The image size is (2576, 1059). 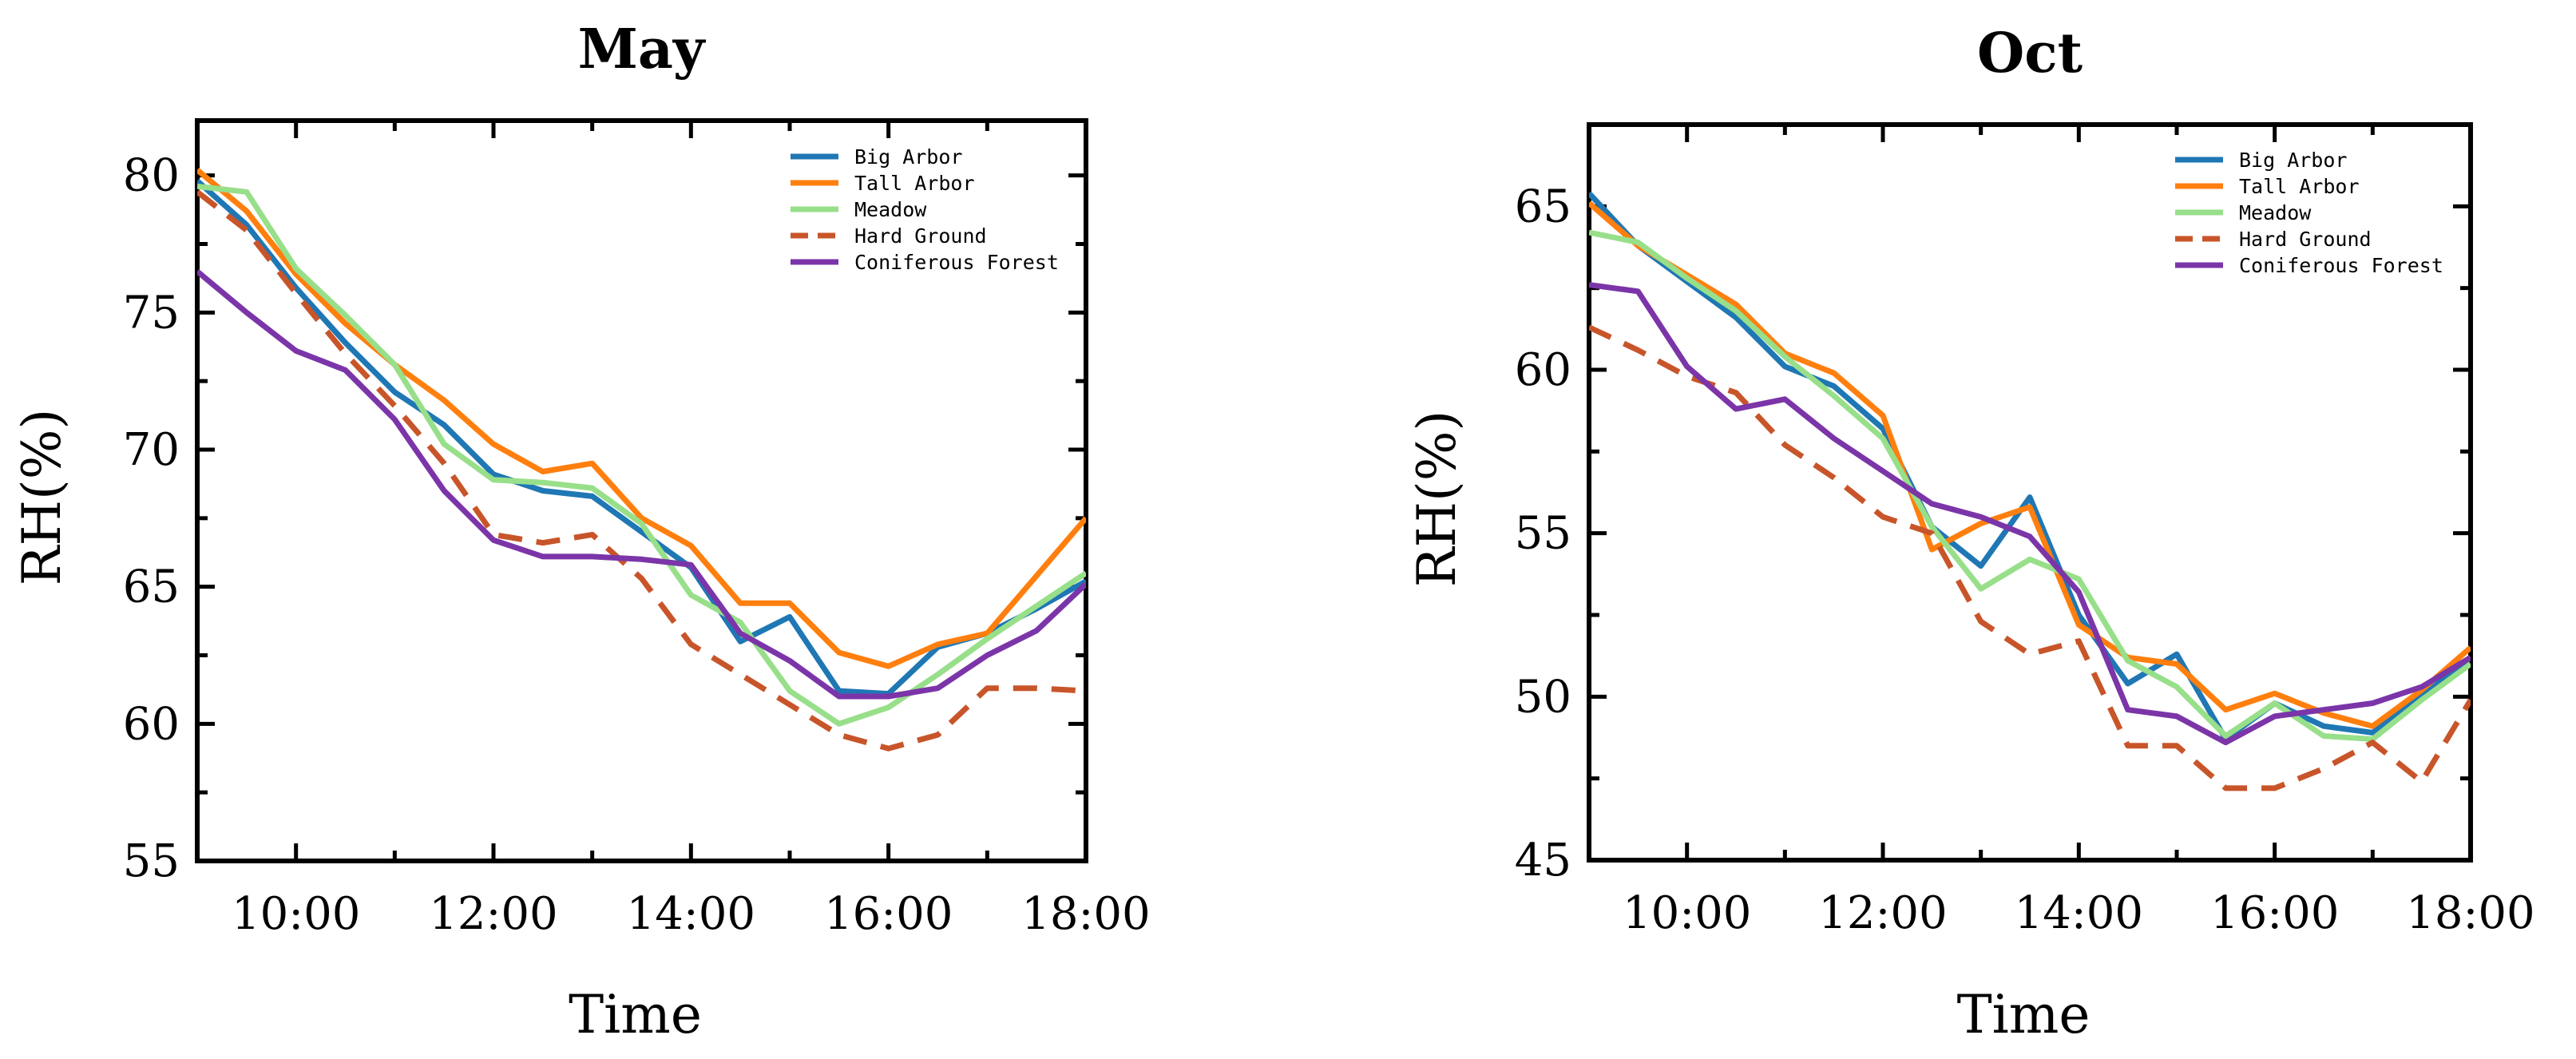 I want to click on chart-title: May, so click(x=642, y=49).